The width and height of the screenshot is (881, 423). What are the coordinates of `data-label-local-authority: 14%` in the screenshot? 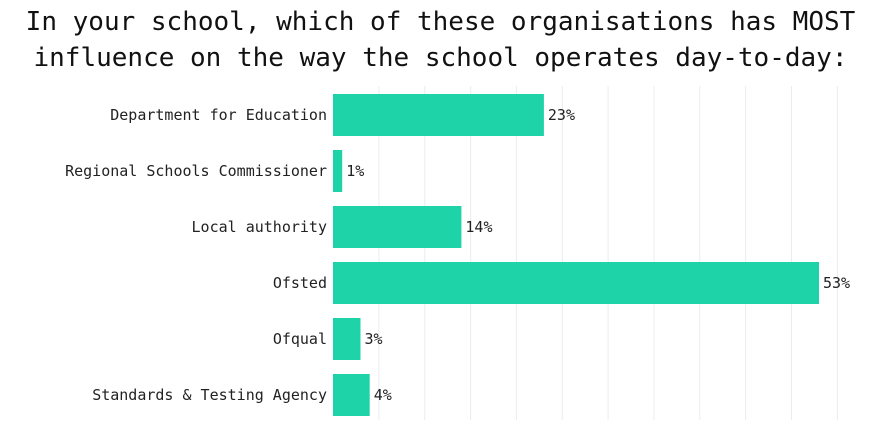 It's located at (478, 227).